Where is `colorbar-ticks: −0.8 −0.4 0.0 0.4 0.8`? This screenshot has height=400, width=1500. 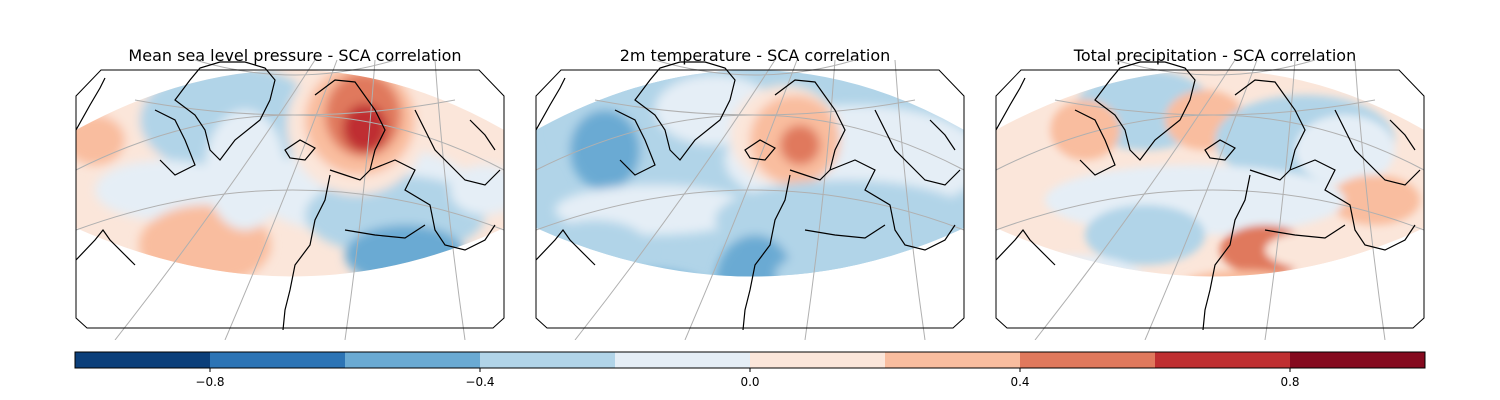 colorbar-ticks: −0.8 −0.4 0.0 0.4 0.8 is located at coordinates (747, 378).